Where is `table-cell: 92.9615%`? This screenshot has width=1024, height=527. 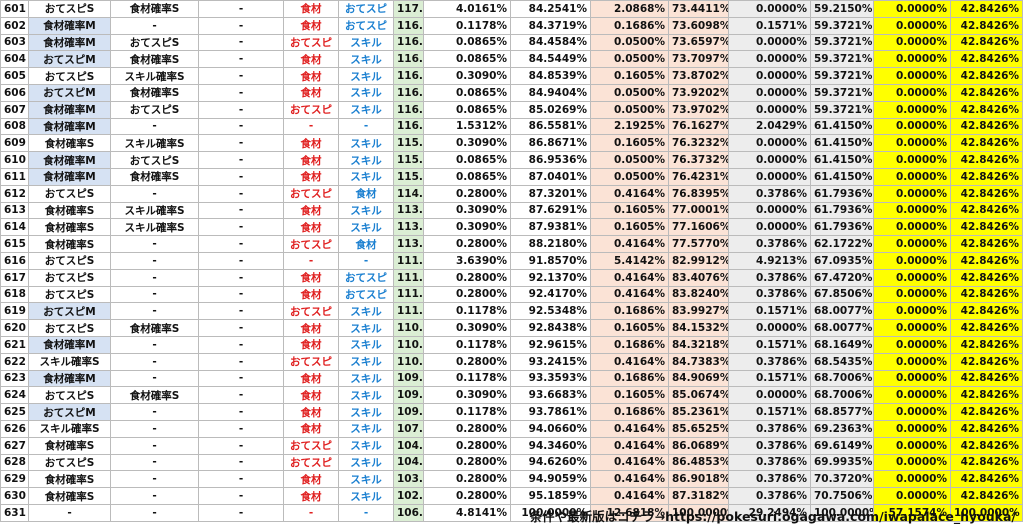
table-cell: 92.9615% is located at coordinates (550, 344).